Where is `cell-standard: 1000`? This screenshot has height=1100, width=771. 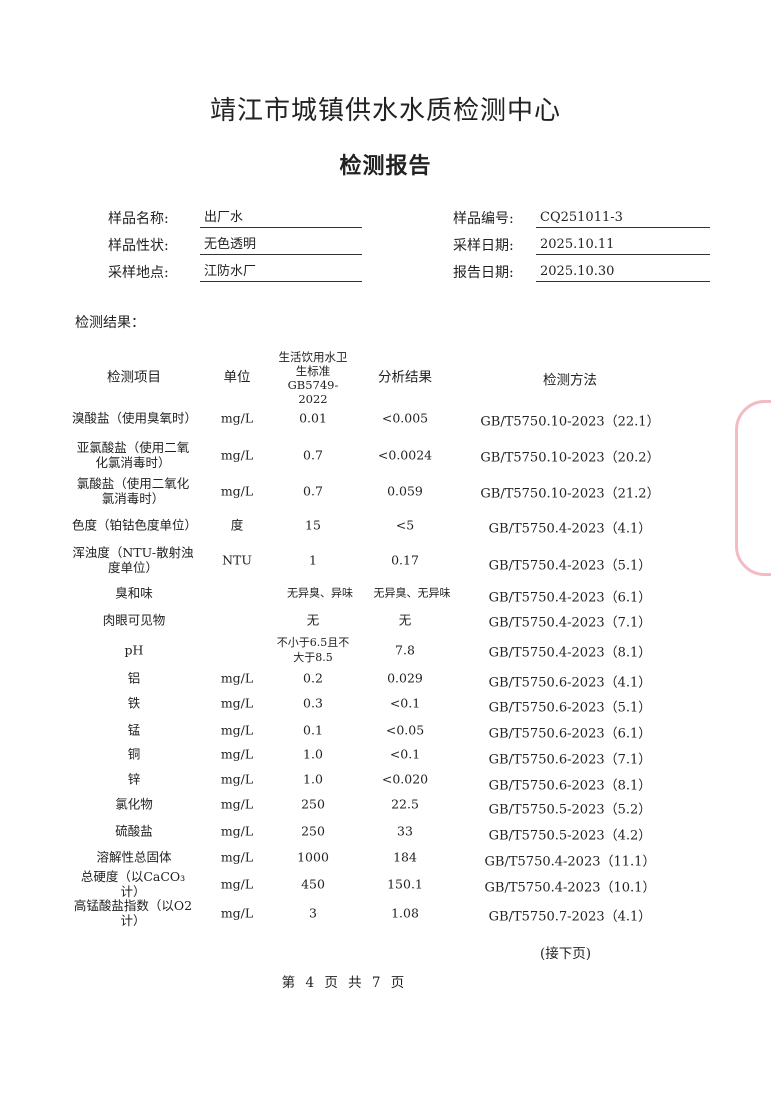 cell-standard: 1000 is located at coordinates (313, 857).